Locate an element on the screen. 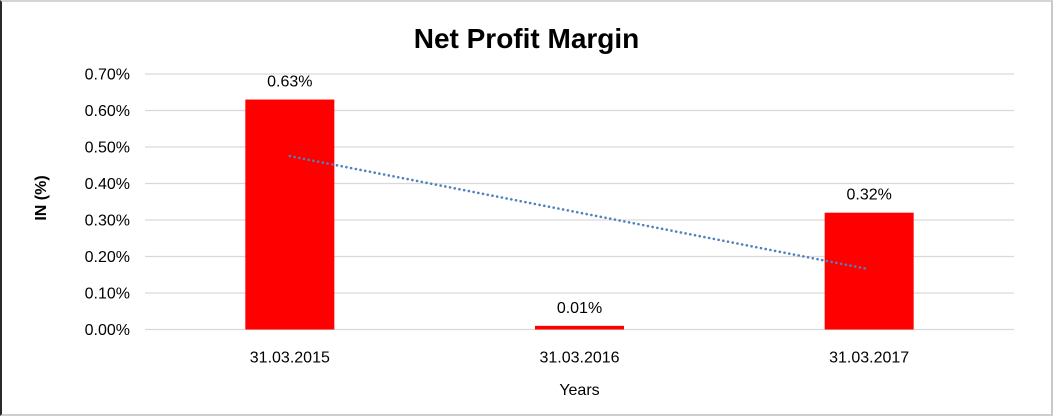 The height and width of the screenshot is (416, 1053). y-tick-label: 0.10% is located at coordinates (107, 294).